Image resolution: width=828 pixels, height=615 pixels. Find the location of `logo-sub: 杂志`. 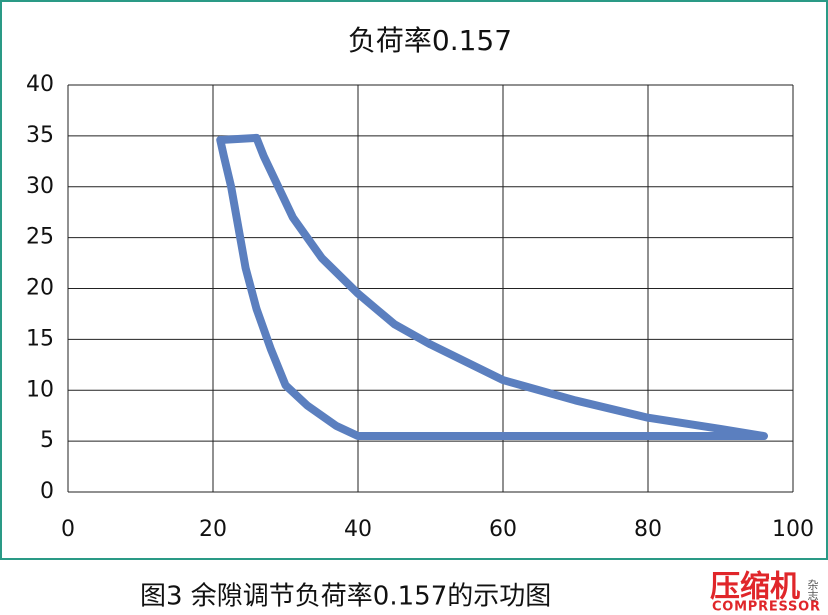

logo-sub: 杂志 is located at coordinates (812, 590).